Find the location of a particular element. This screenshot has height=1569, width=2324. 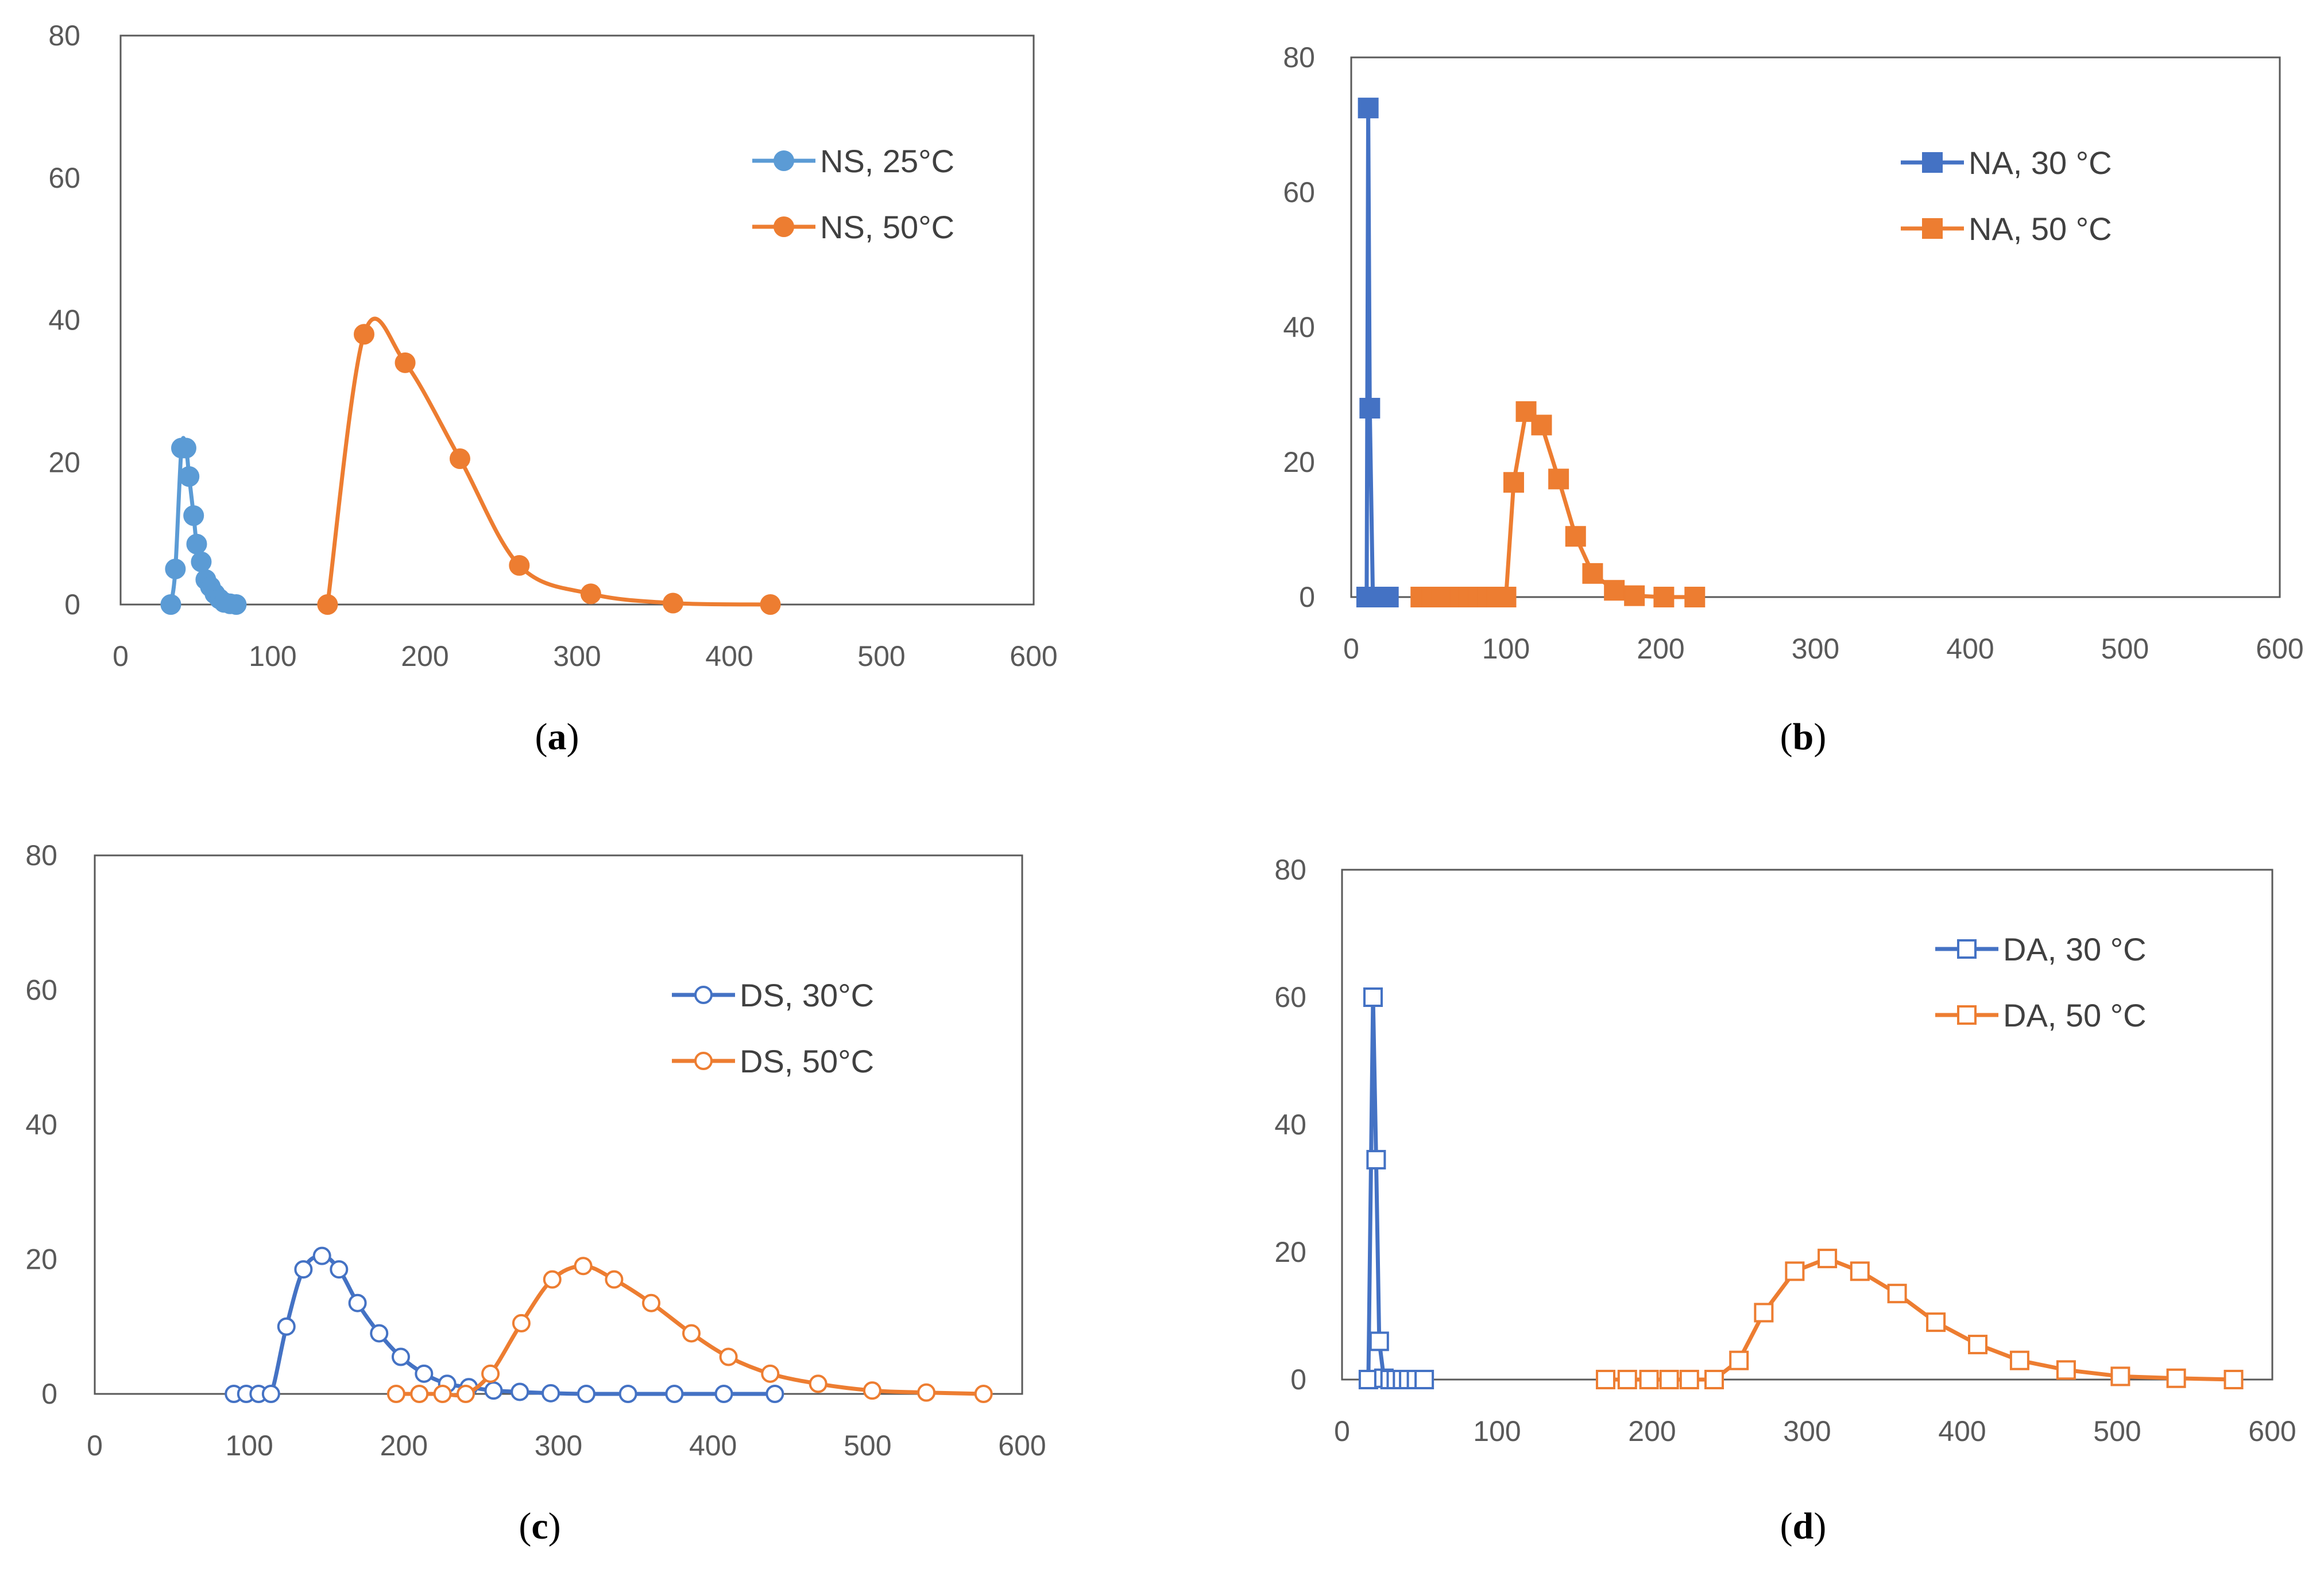

x-tick-label: 500 is located at coordinates (2117, 1431).